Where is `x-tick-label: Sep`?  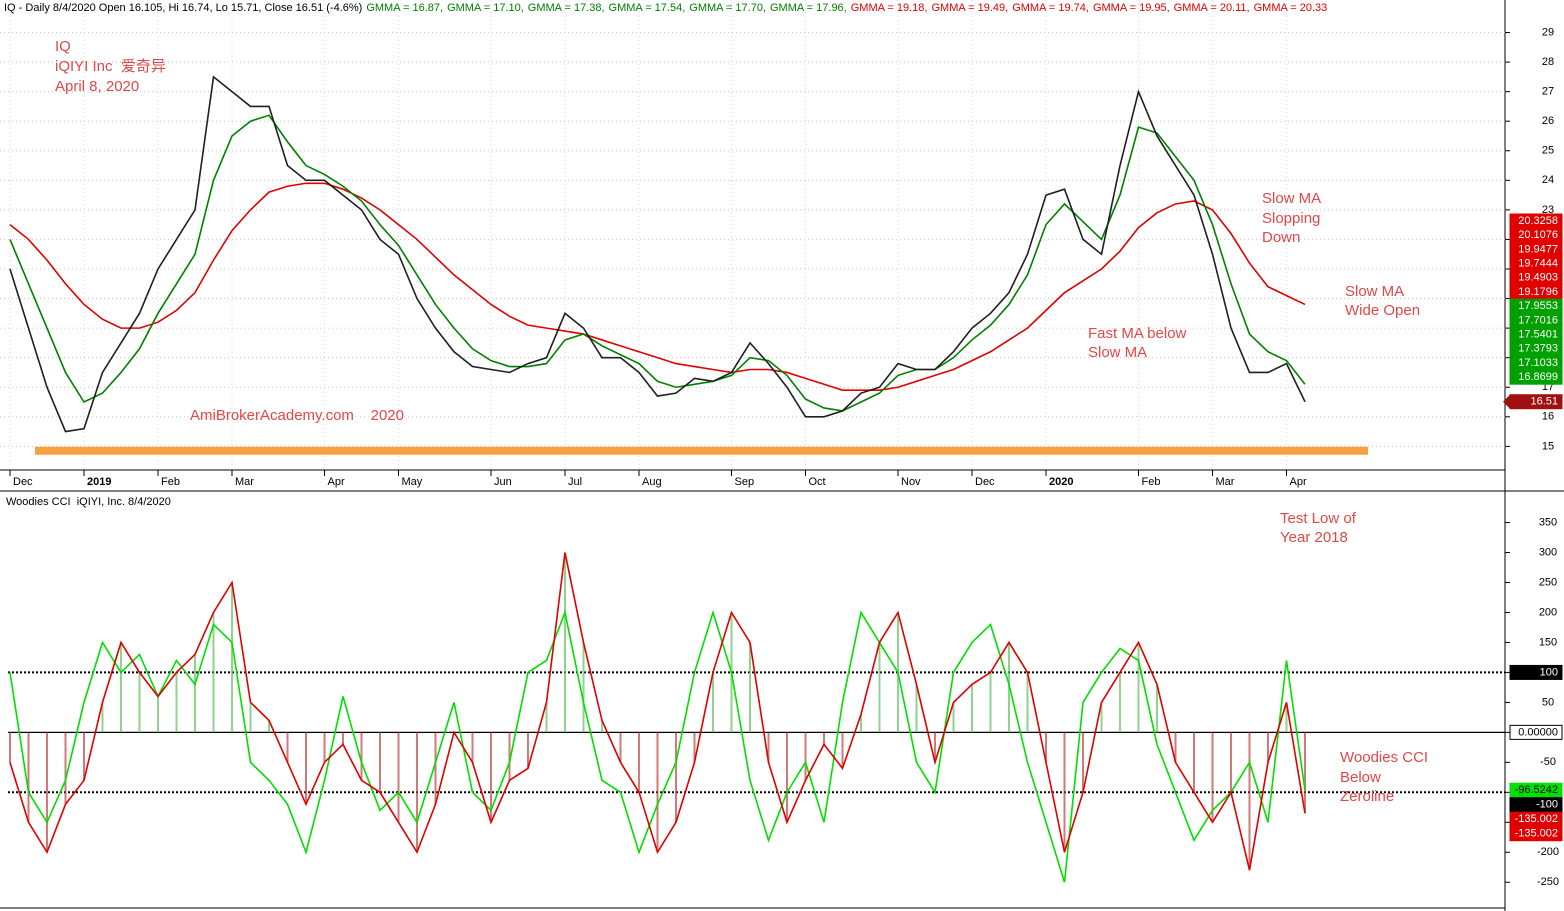 x-tick-label: Sep is located at coordinates (745, 482).